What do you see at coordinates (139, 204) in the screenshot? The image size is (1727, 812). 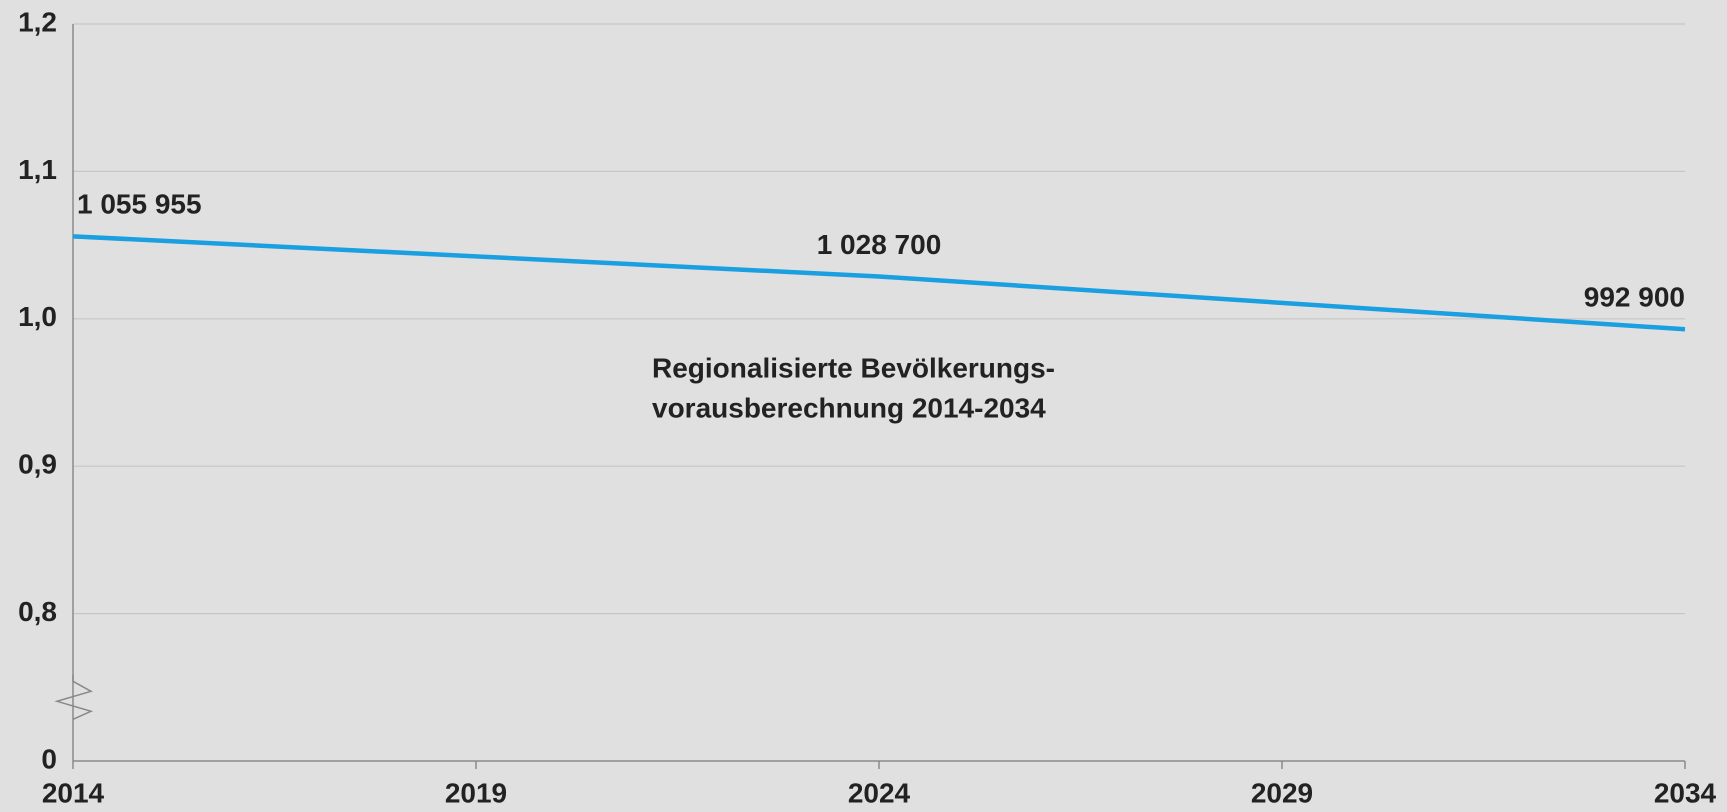 I see `data-label: 1 055 955` at bounding box center [139, 204].